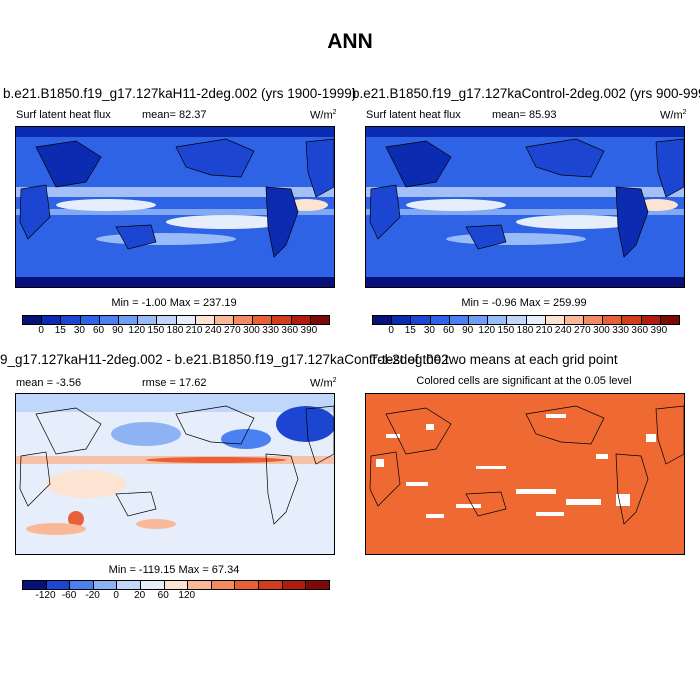 The height and width of the screenshot is (700, 700). Describe the element at coordinates (174, 570) in the screenshot. I see `panel3-minmax: Min = -119.15 Max = 67.34` at that location.